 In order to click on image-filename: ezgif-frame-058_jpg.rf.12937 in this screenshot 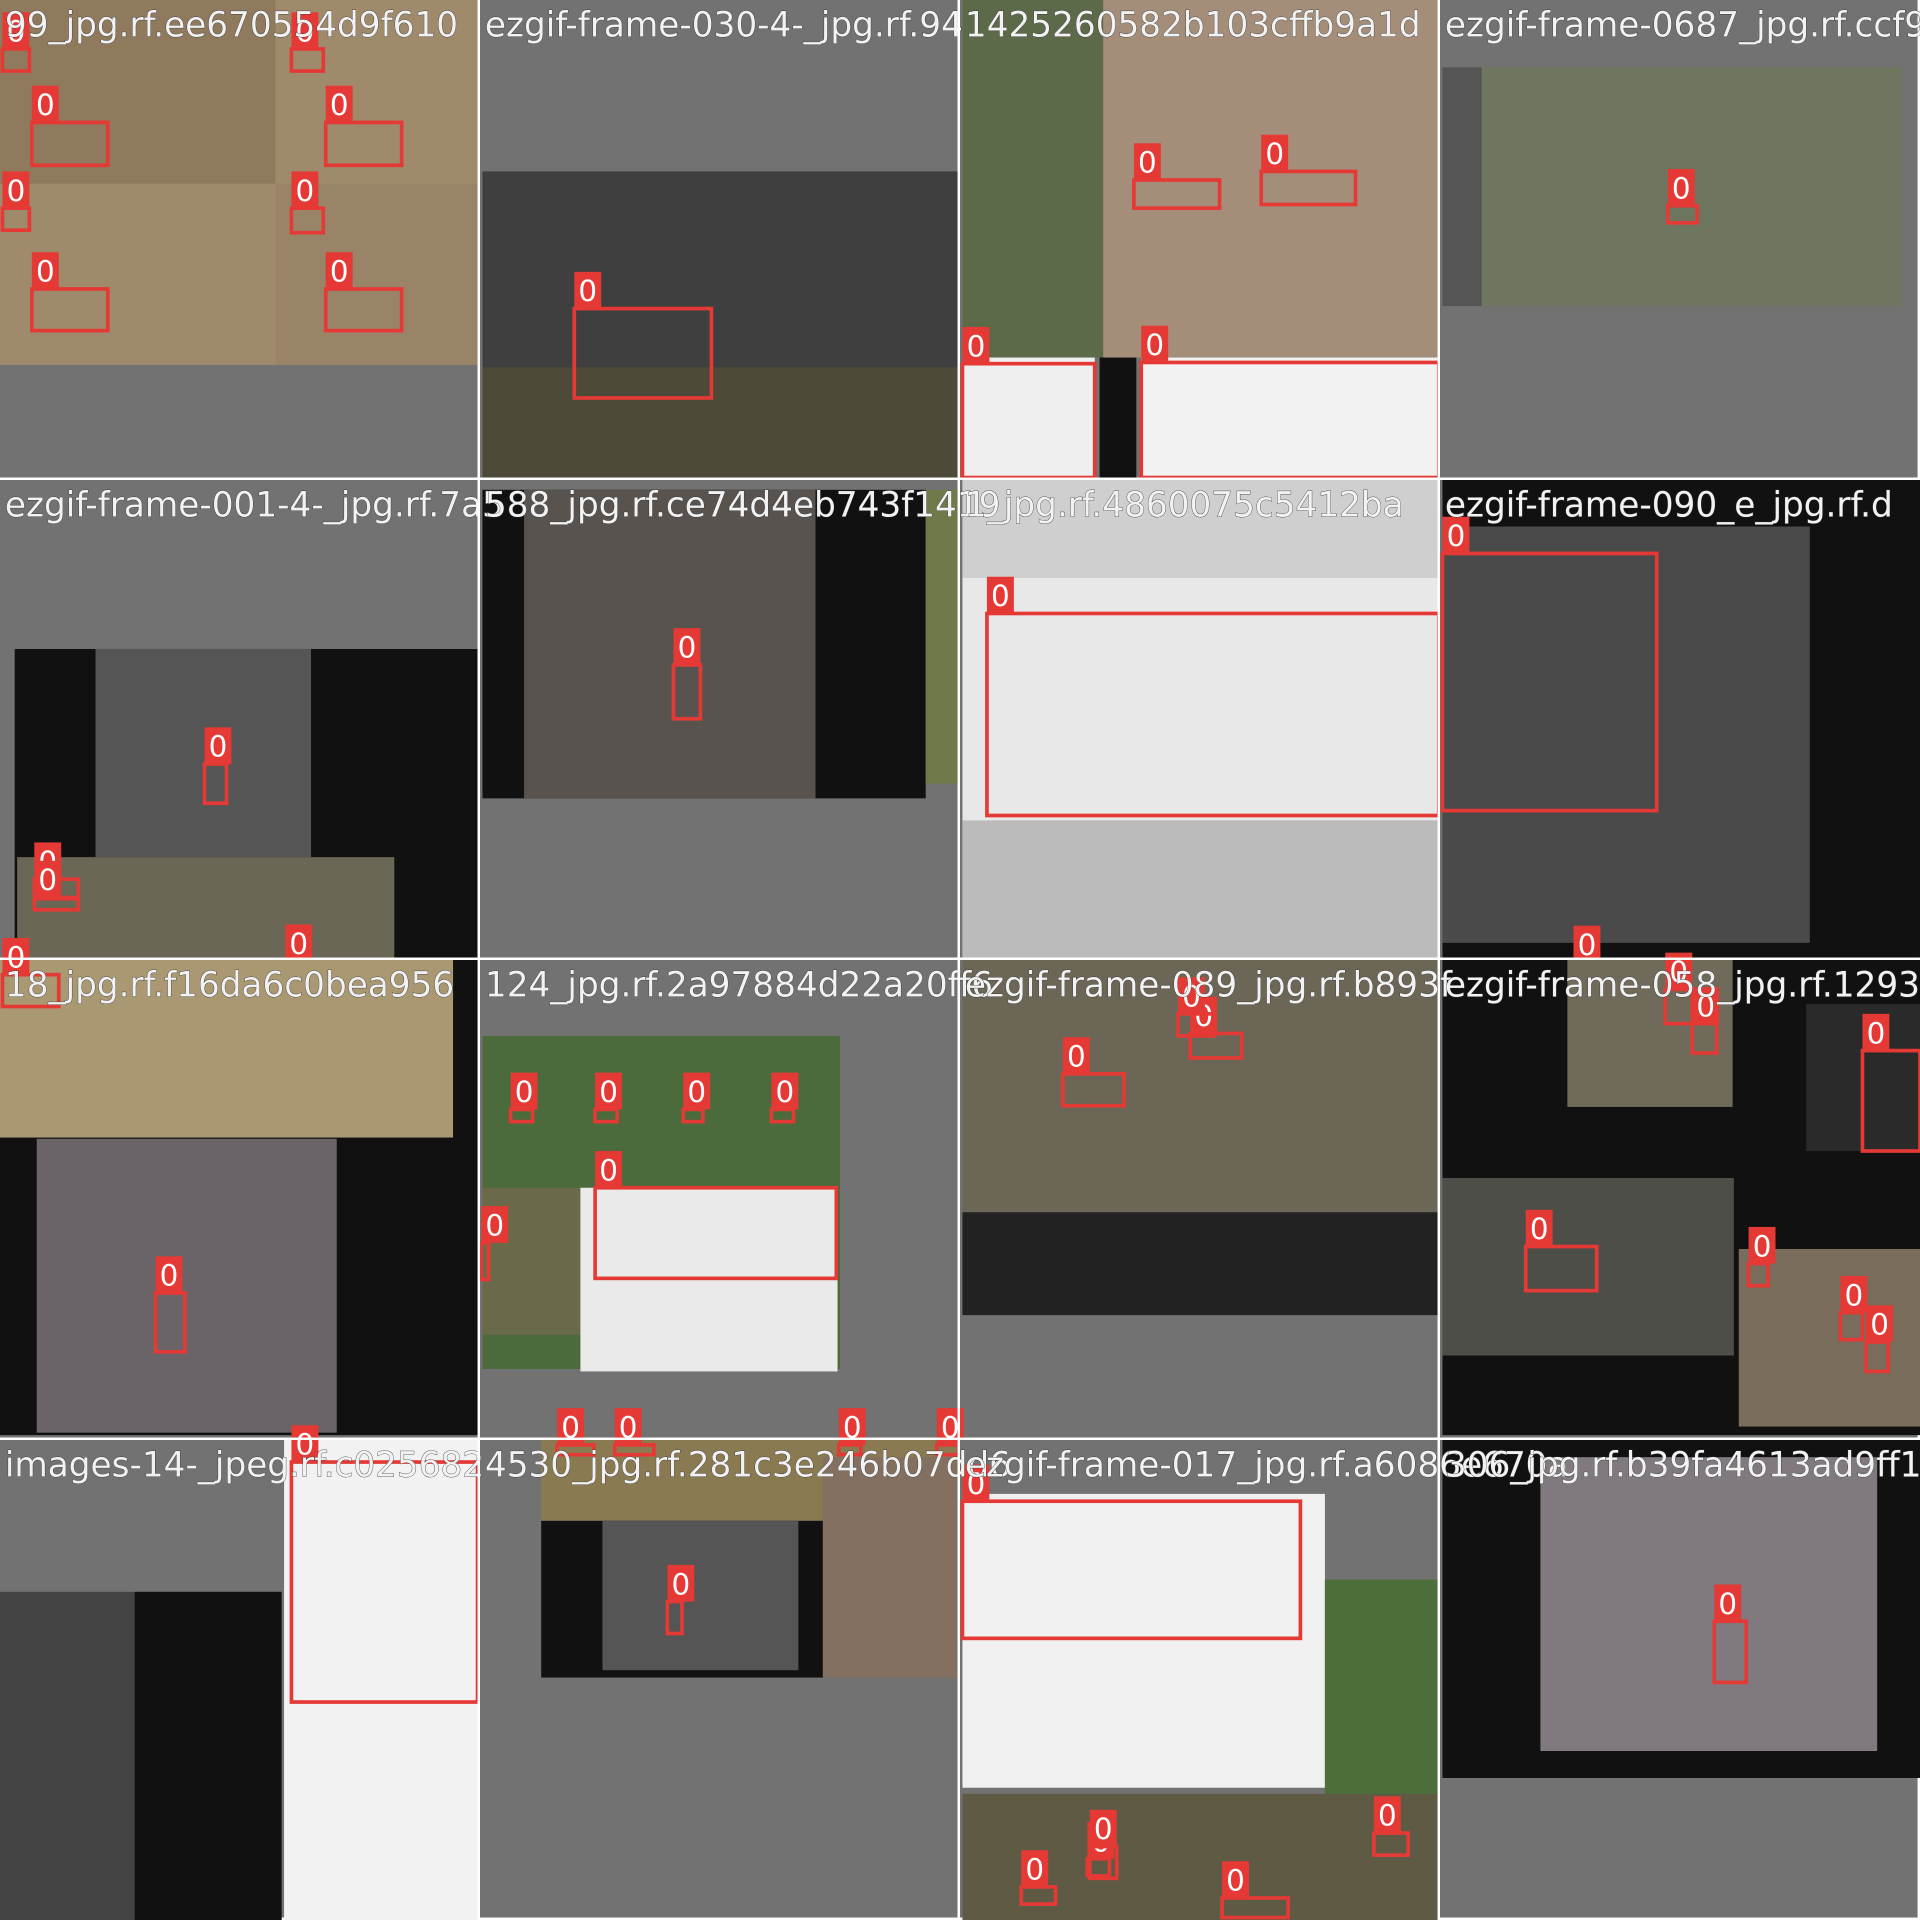, I will do `click(1682, 986)`.